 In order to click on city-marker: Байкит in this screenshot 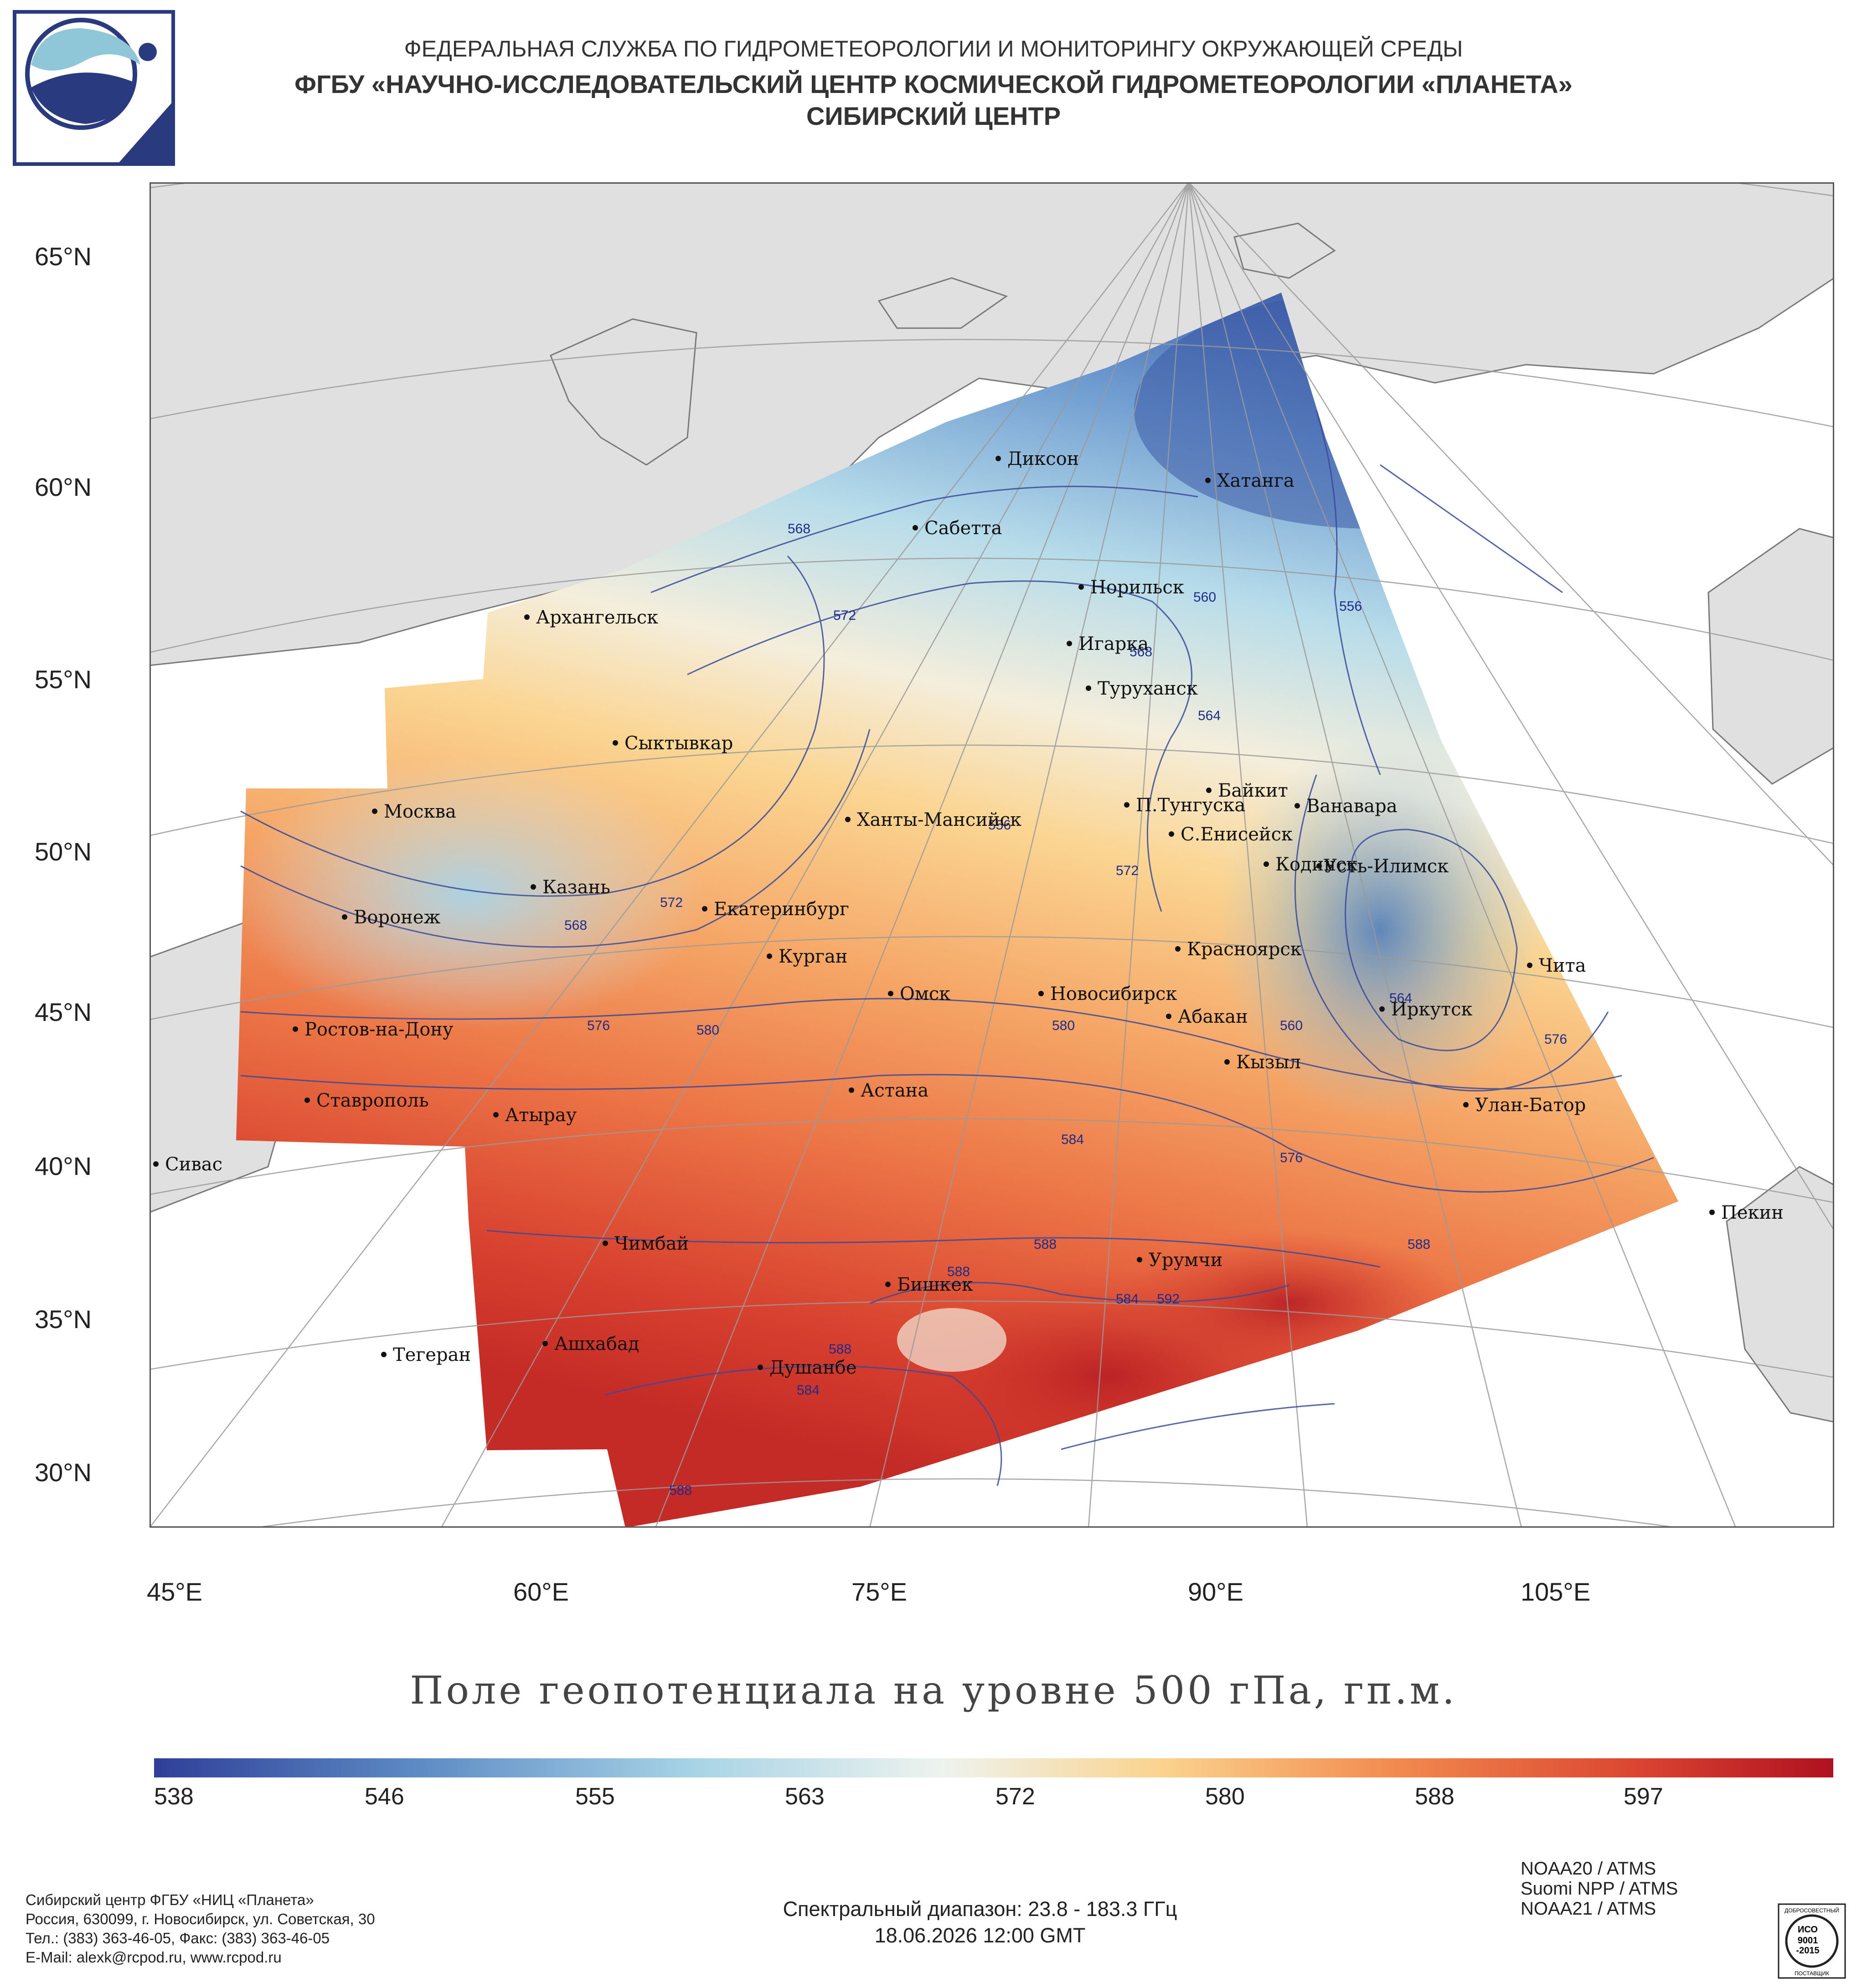, I will do `click(1247, 790)`.